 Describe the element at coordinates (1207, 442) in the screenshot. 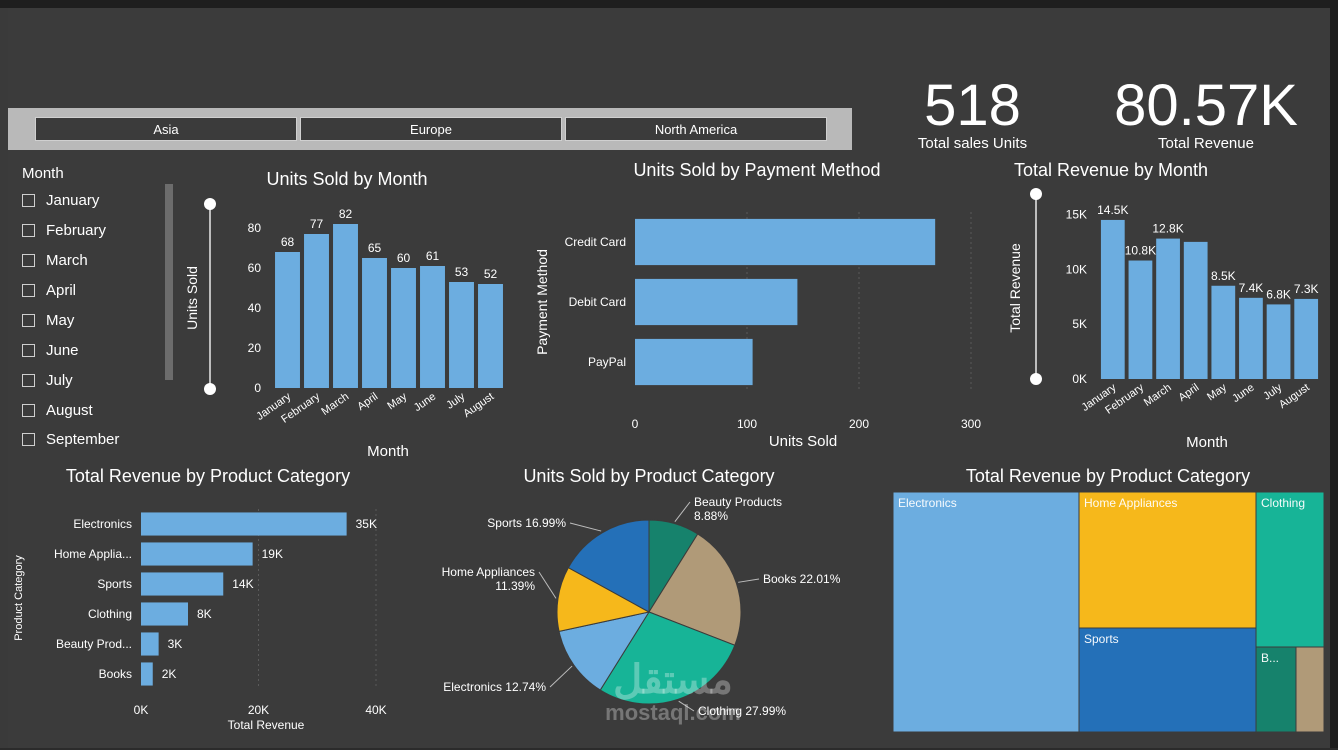

I see `x-axis-title: Month` at that location.